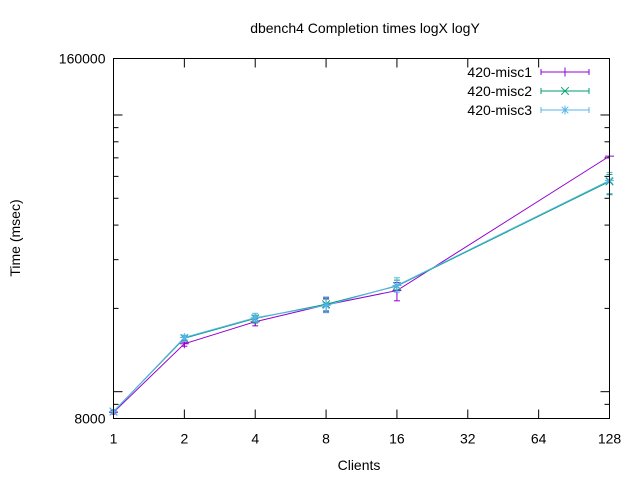  Describe the element at coordinates (539, 439) in the screenshot. I see `x-tick-label: 64` at that location.